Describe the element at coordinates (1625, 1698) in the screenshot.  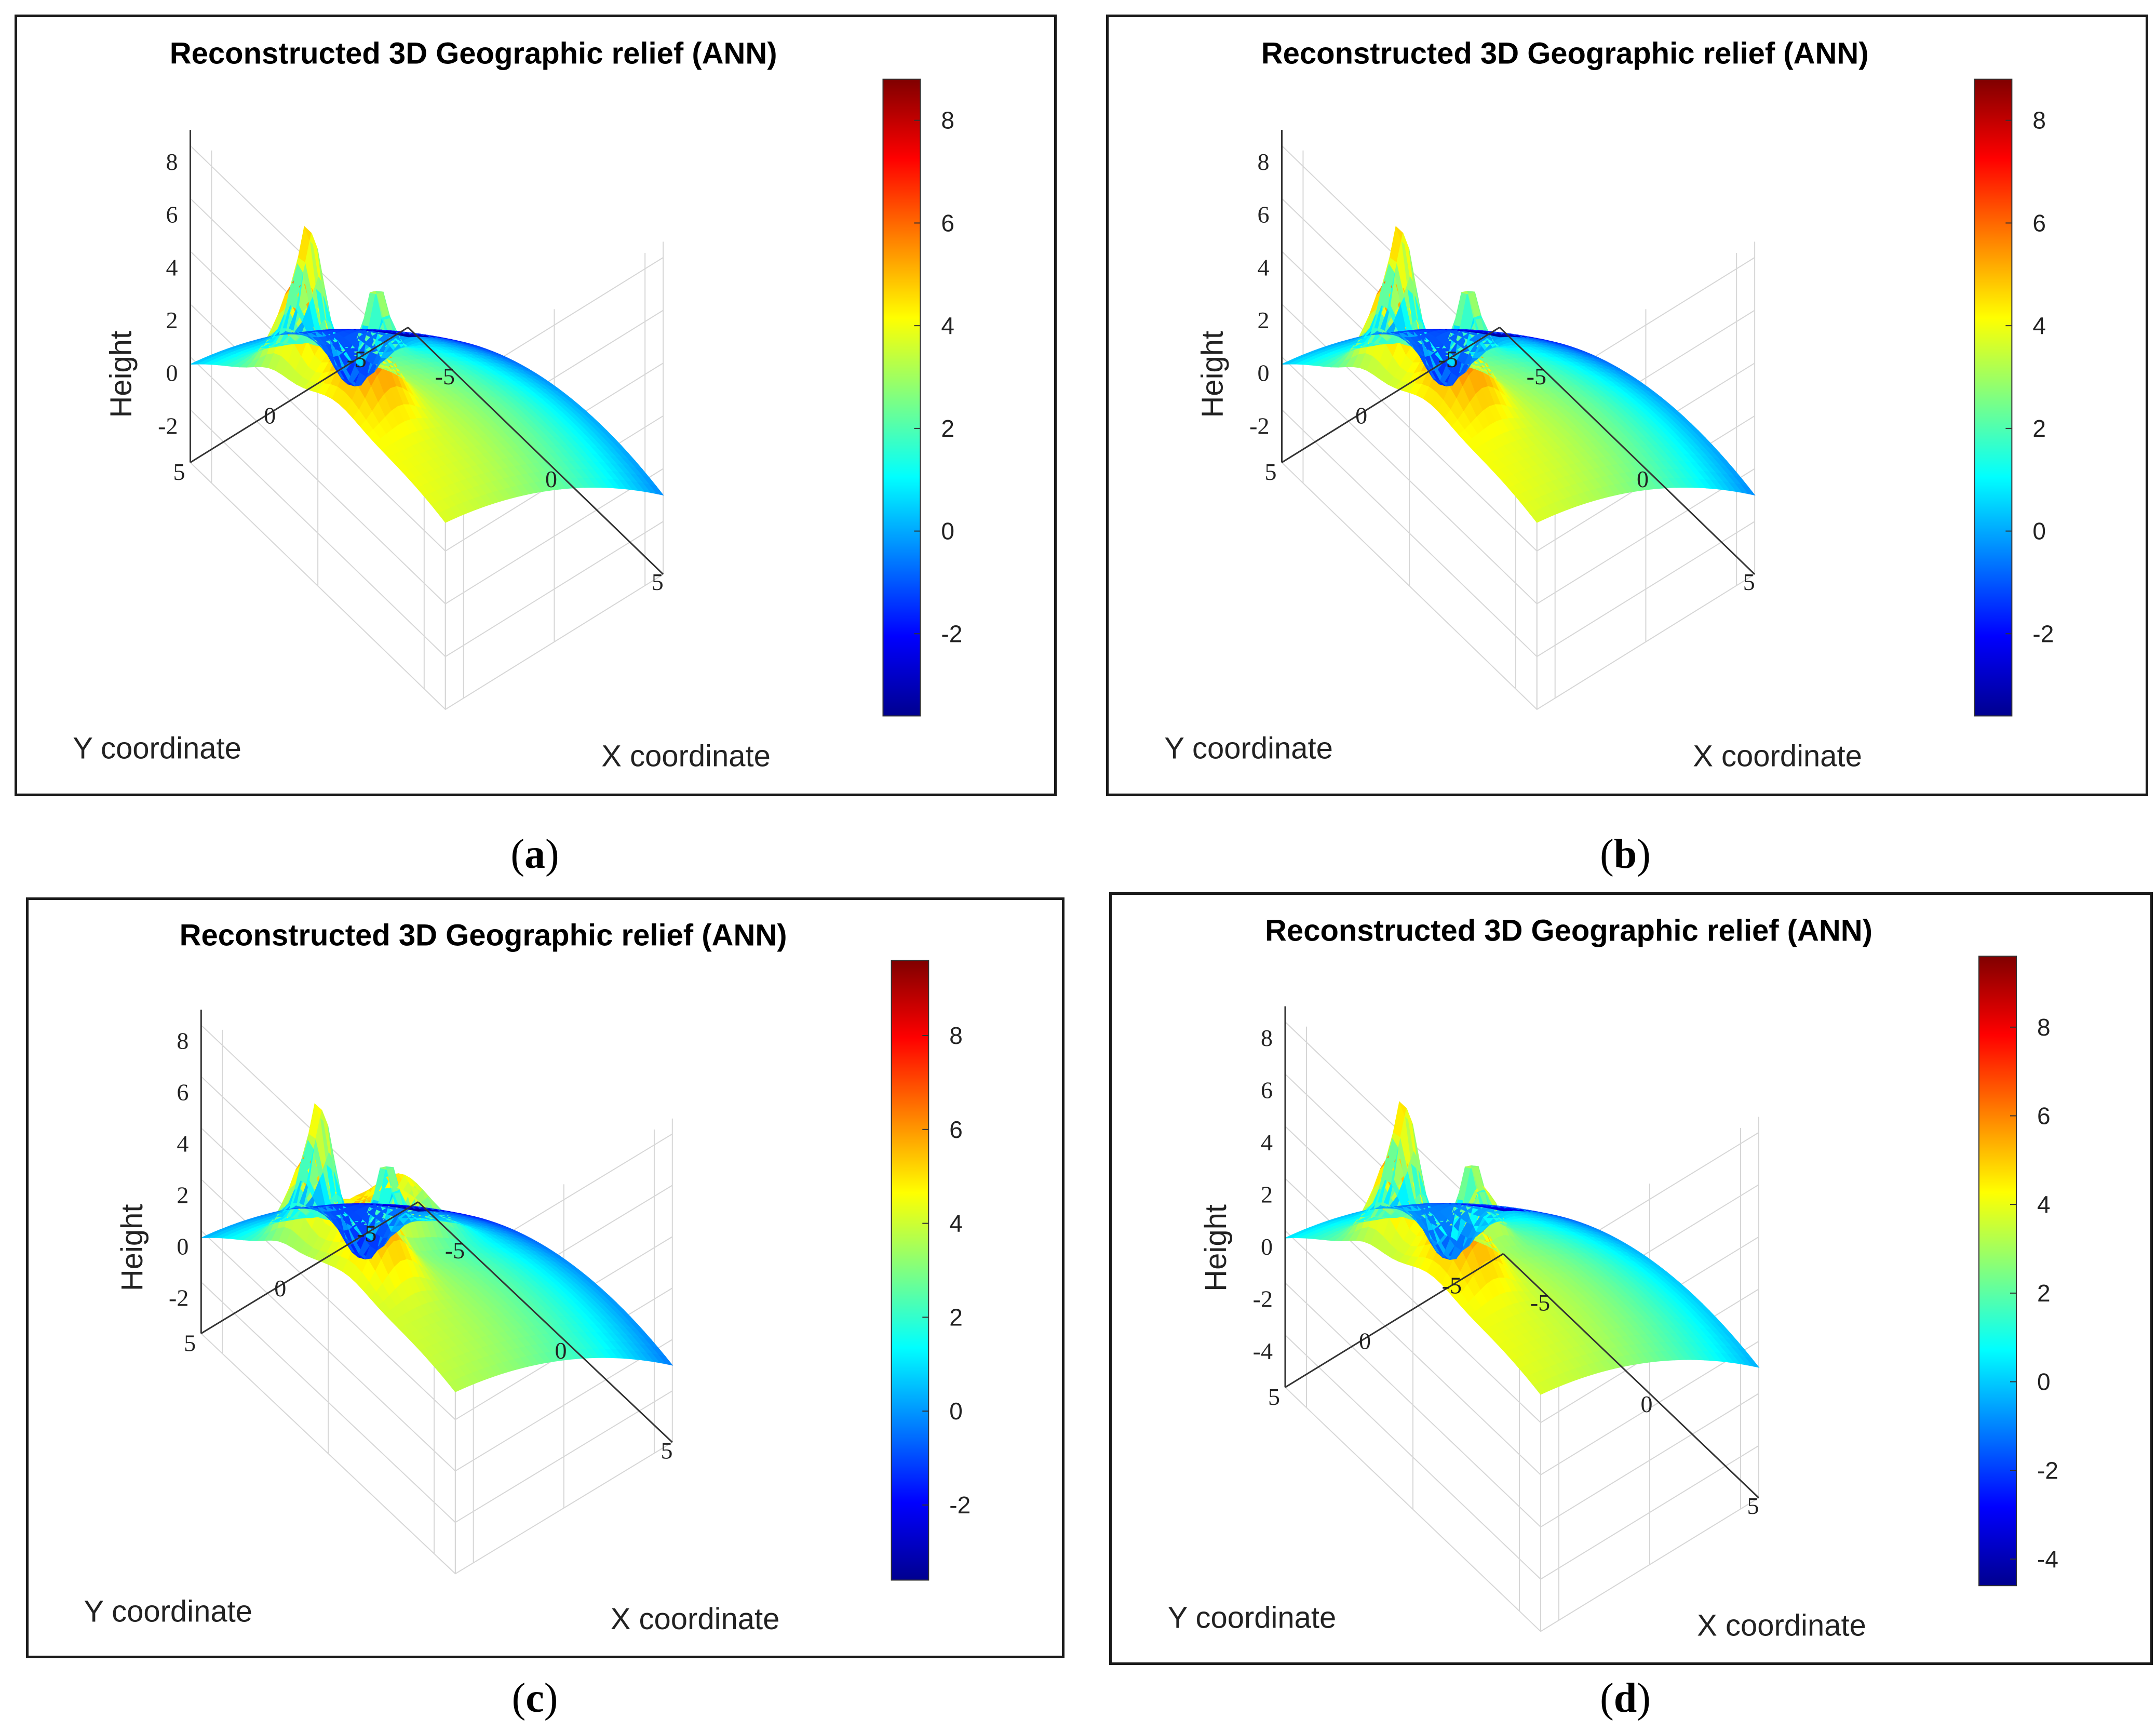
I see `caption-d: (d)` at that location.